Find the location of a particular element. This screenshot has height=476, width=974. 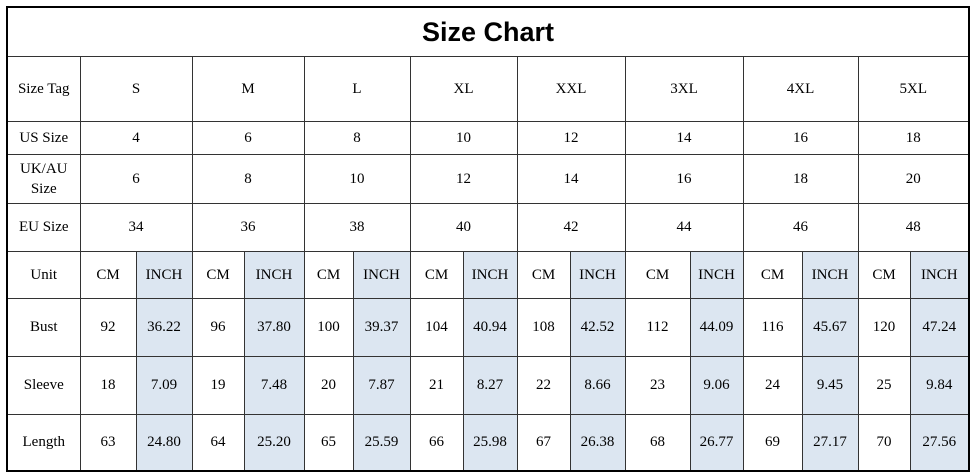

table-cell: 5XL is located at coordinates (913, 88).